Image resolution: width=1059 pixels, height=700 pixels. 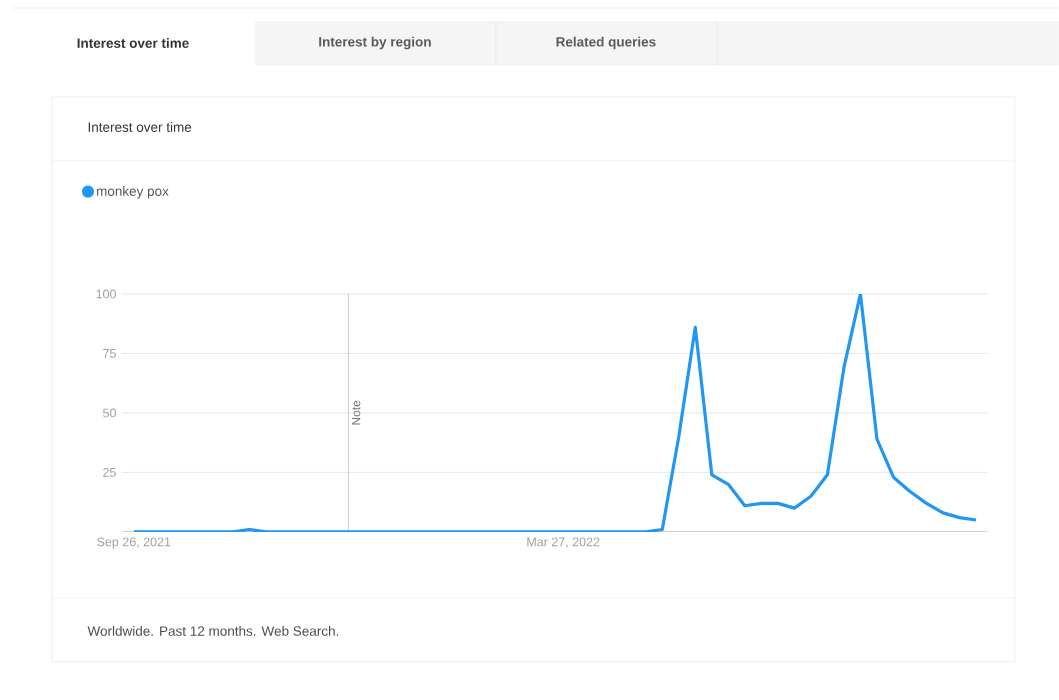 What do you see at coordinates (134, 543) in the screenshot?
I see `x-tick-label: Sep 26, 2021` at bounding box center [134, 543].